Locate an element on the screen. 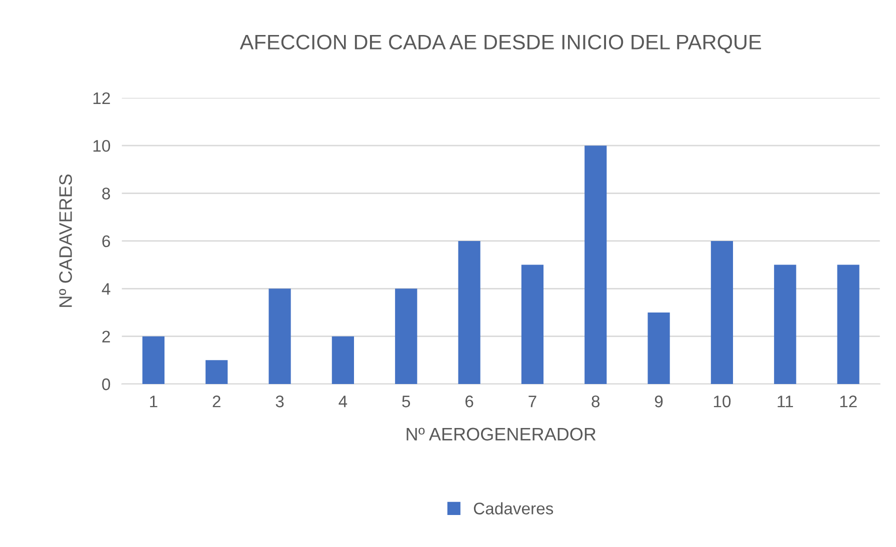 Image resolution: width=896 pixels, height=547 pixels. x-tick-label: 6 is located at coordinates (469, 402).